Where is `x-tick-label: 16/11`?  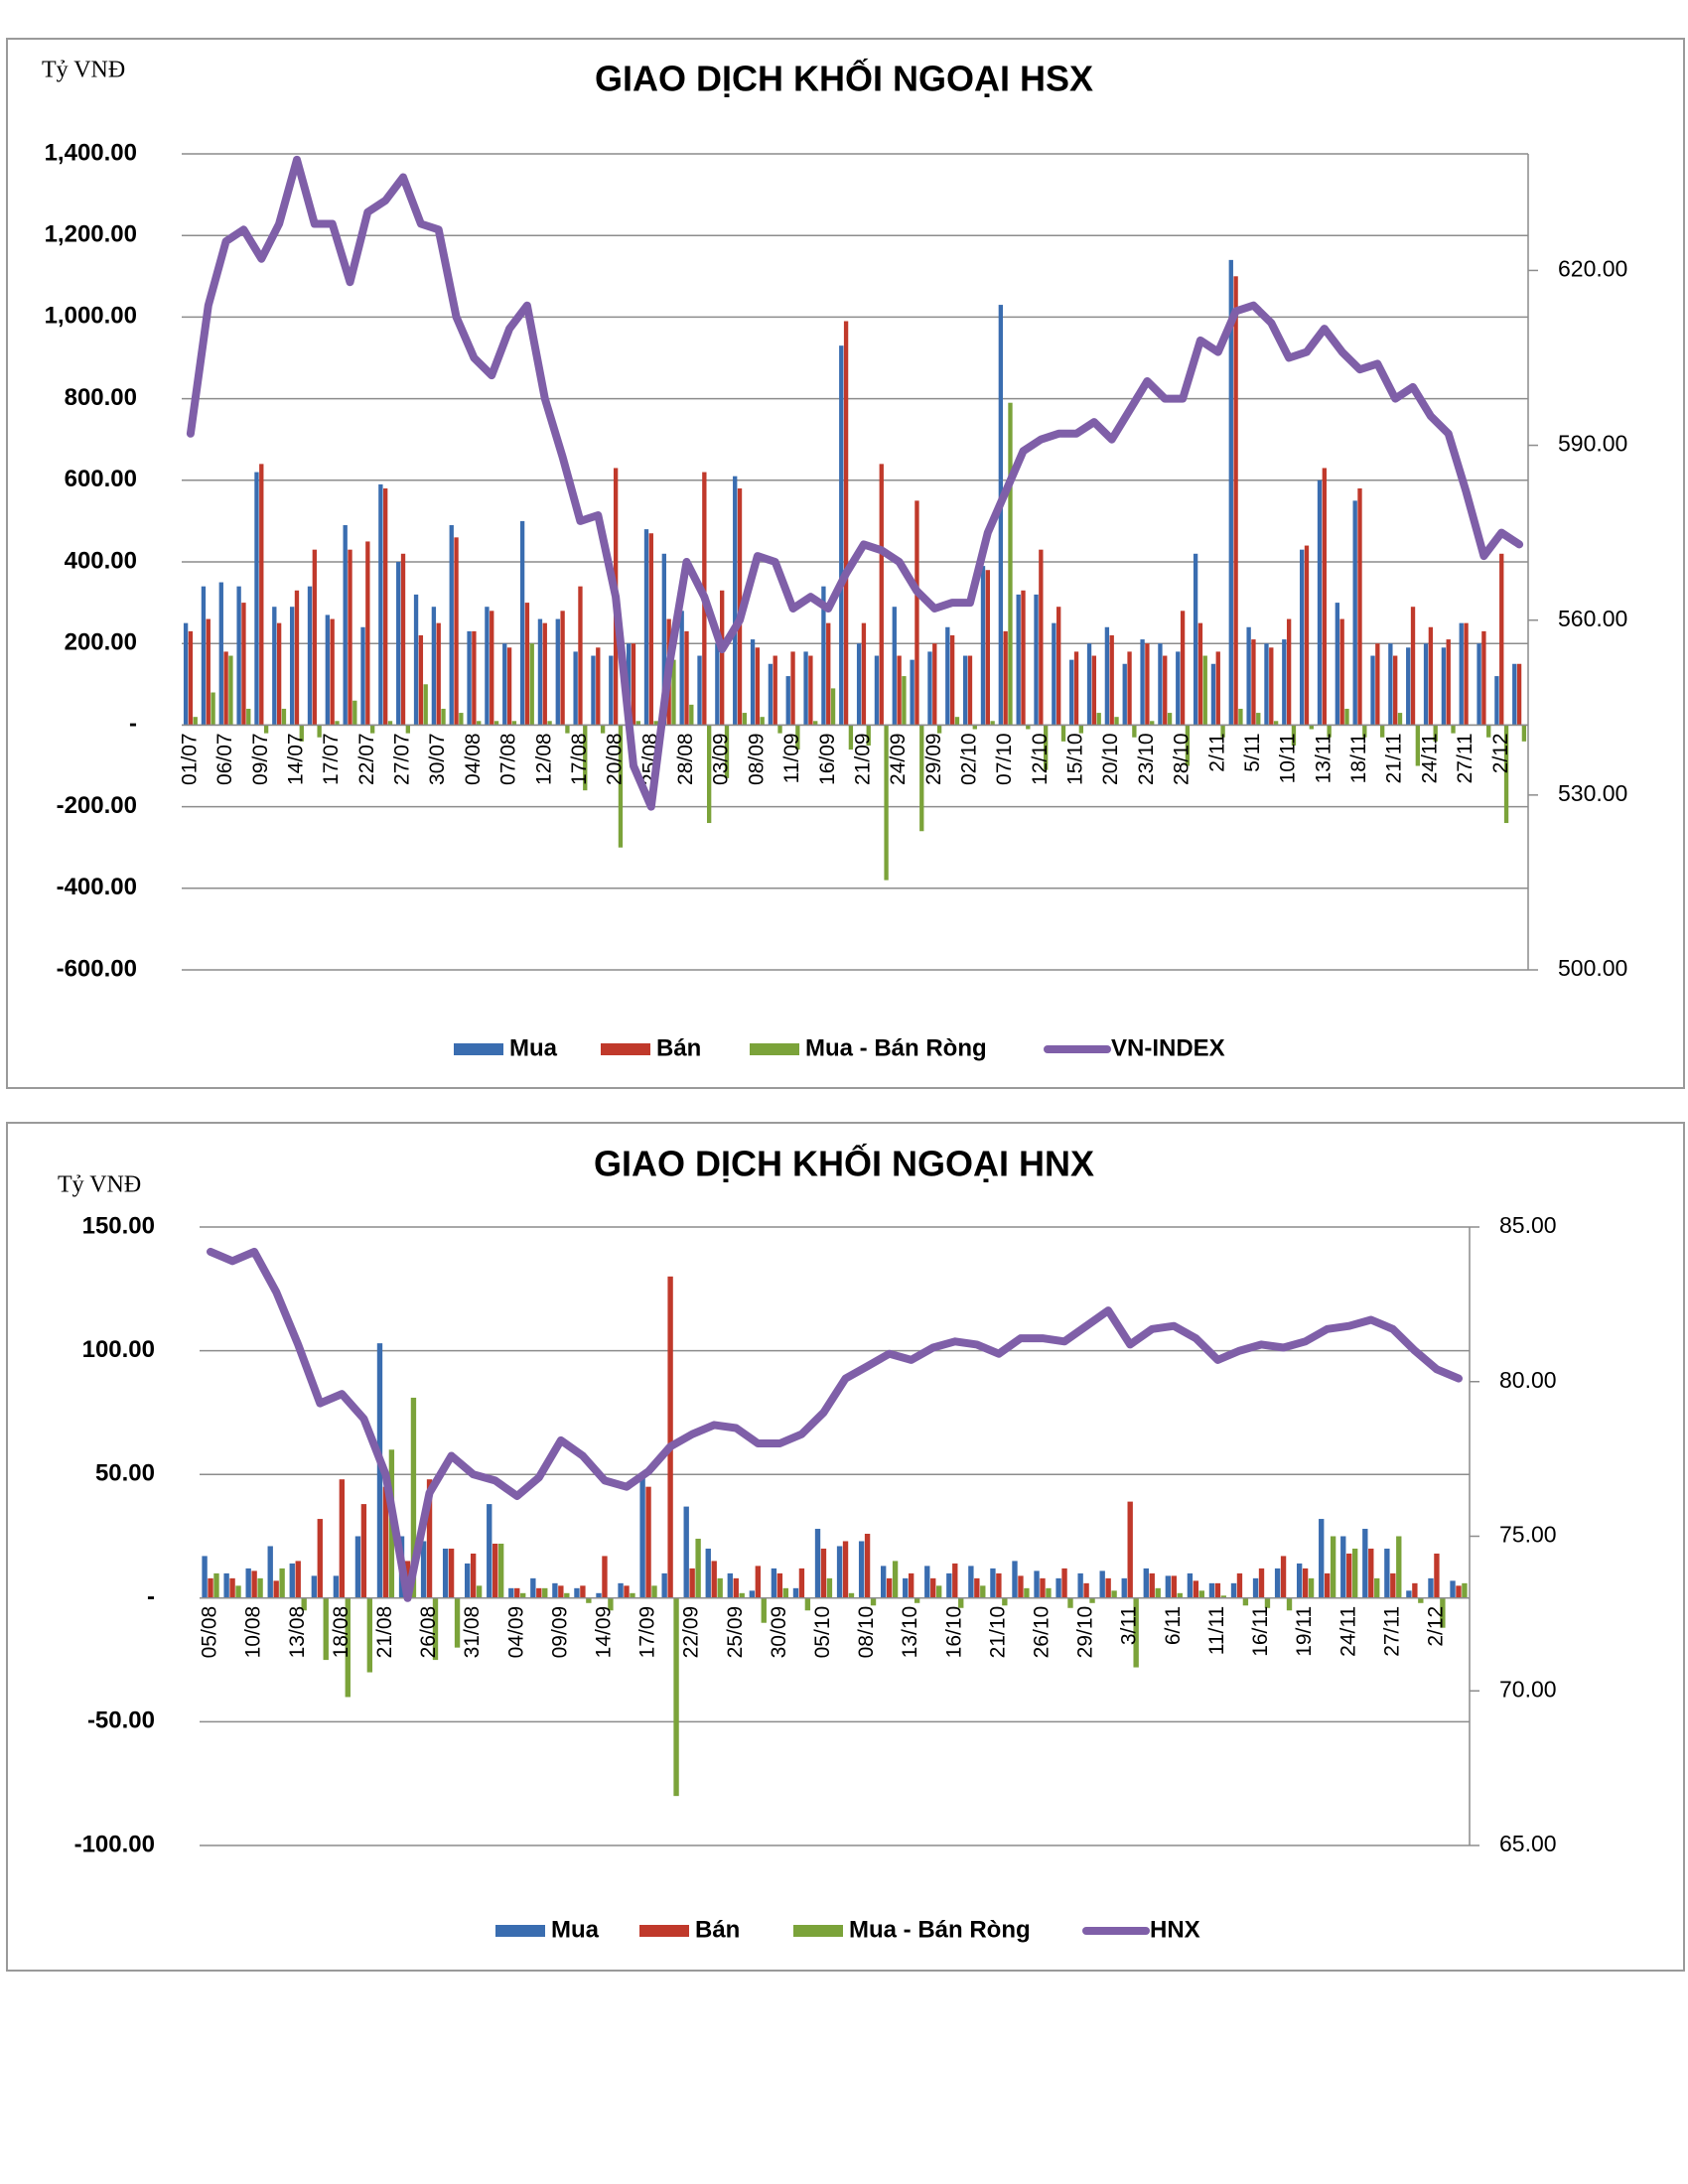
x-tick-label: 16/11 is located at coordinates (1260, 1631).